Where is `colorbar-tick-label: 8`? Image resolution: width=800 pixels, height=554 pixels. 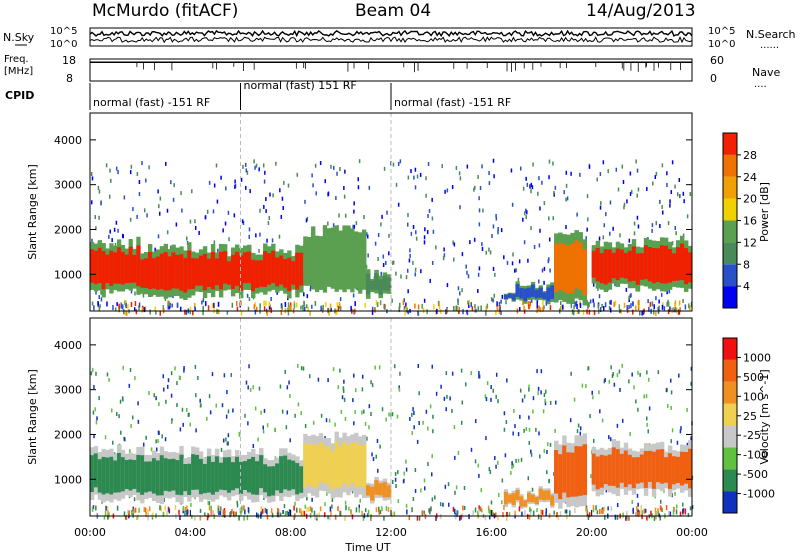 colorbar-tick-label: 8 is located at coordinates (746, 264).